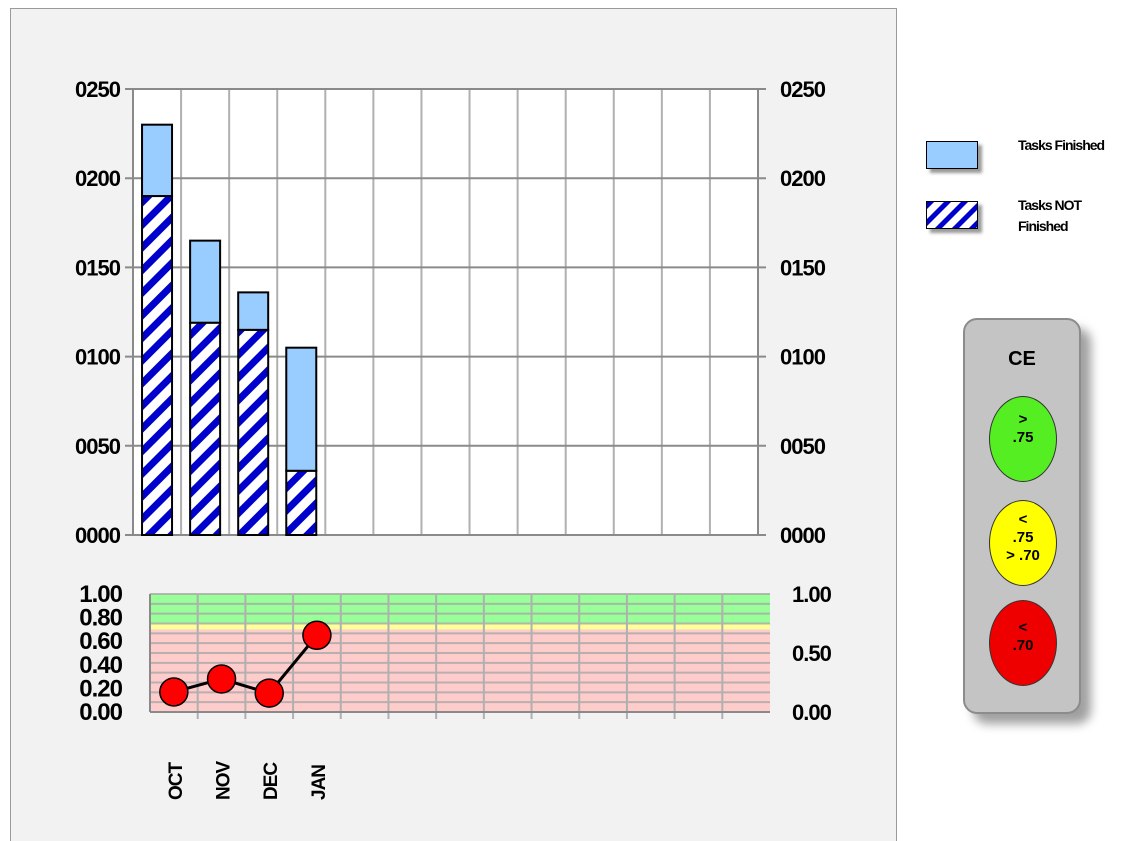 This screenshot has height=841, width=1130. I want to click on legend-swatch-not-finished, so click(952, 215).